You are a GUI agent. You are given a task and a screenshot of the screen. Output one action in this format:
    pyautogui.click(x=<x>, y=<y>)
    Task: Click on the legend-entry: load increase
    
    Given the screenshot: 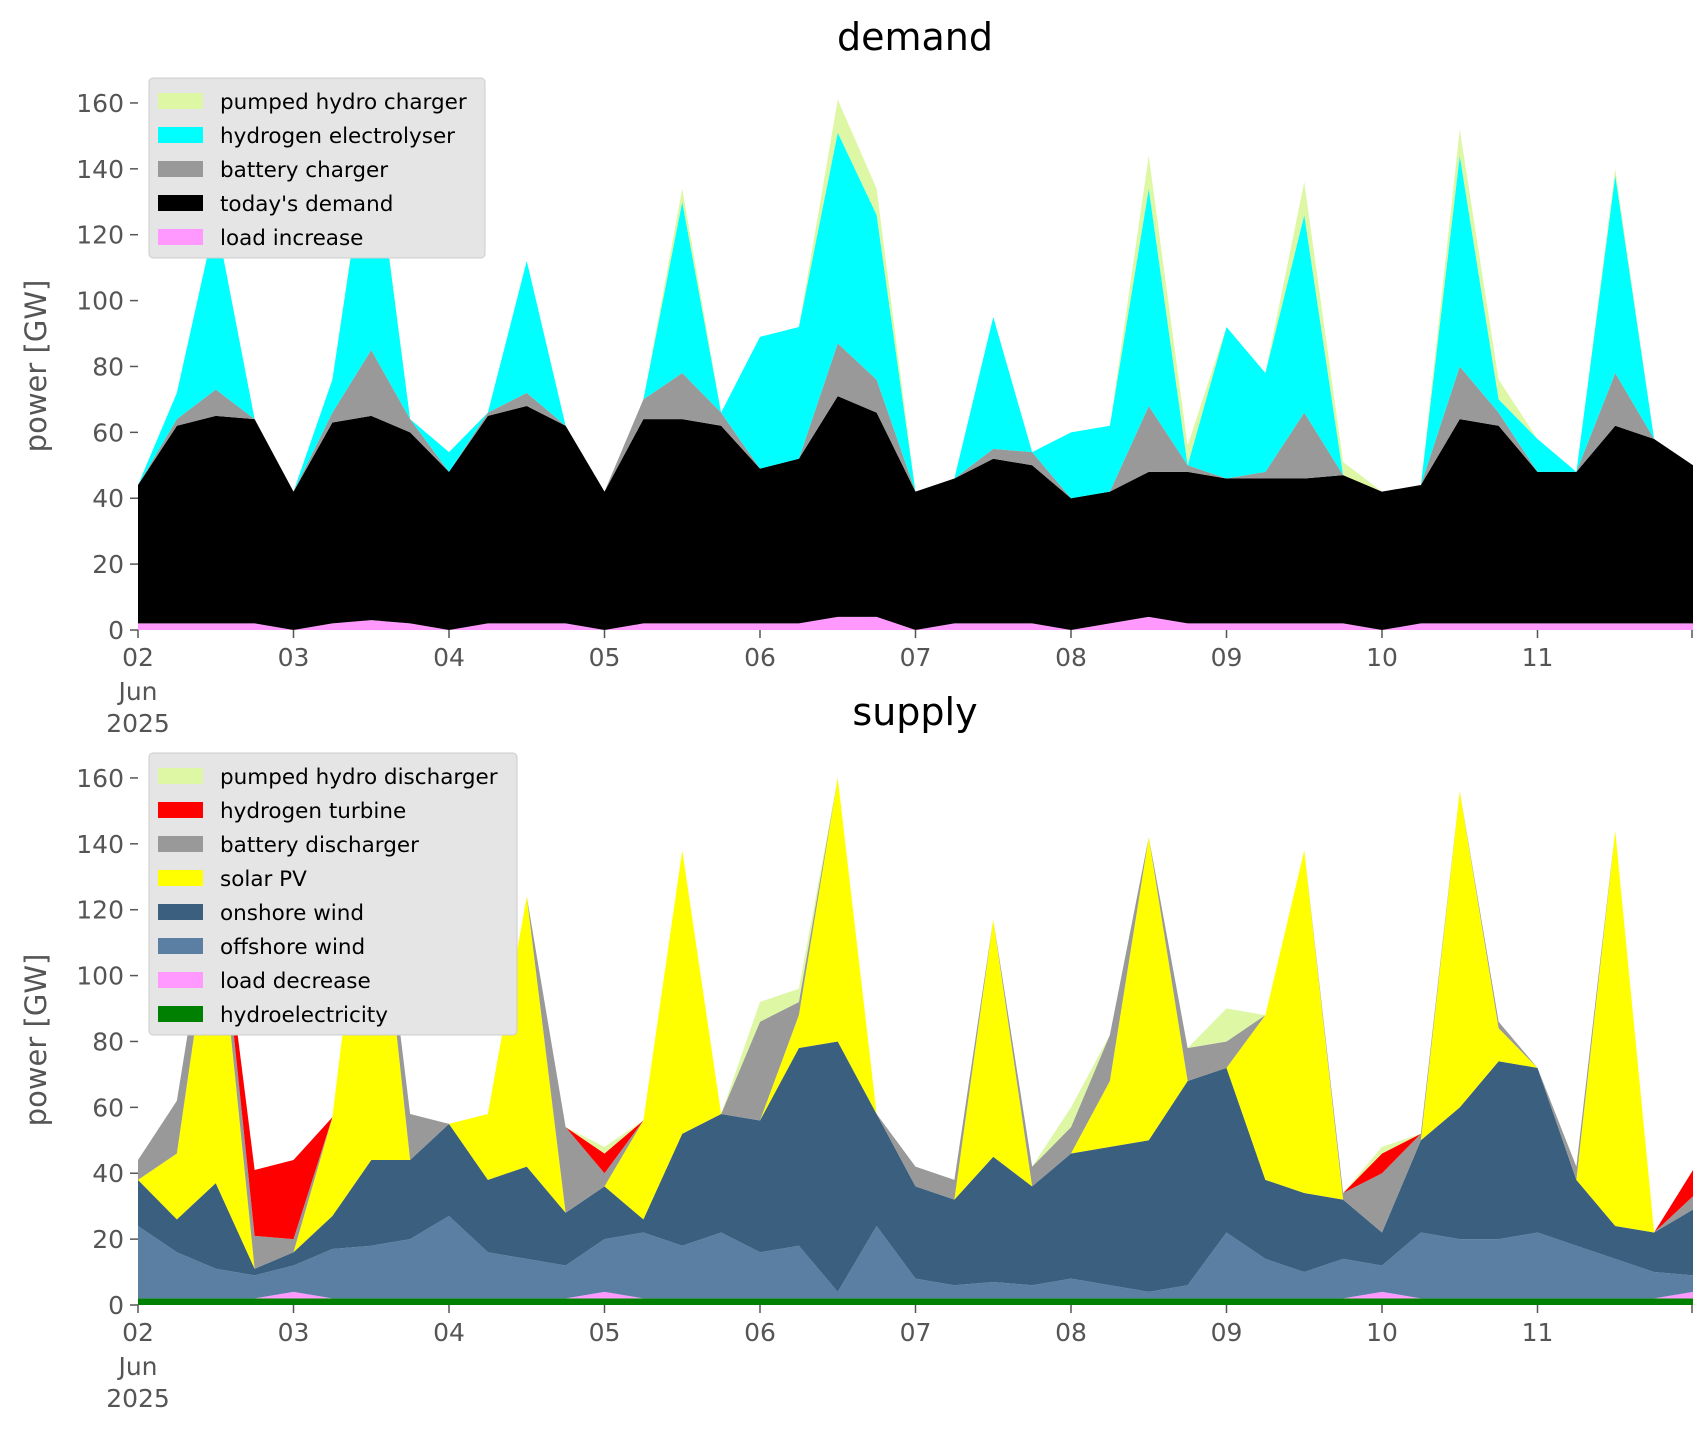 What is the action you would take?
    pyautogui.click(x=291, y=238)
    